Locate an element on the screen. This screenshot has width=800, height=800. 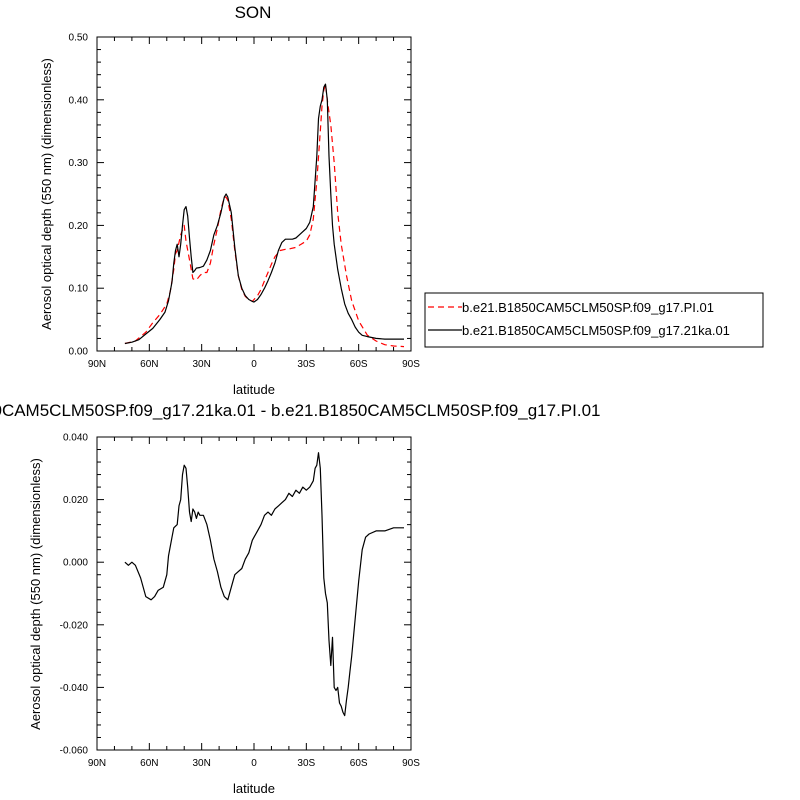
top-chart-xlabel: latitude is located at coordinates (254, 389).